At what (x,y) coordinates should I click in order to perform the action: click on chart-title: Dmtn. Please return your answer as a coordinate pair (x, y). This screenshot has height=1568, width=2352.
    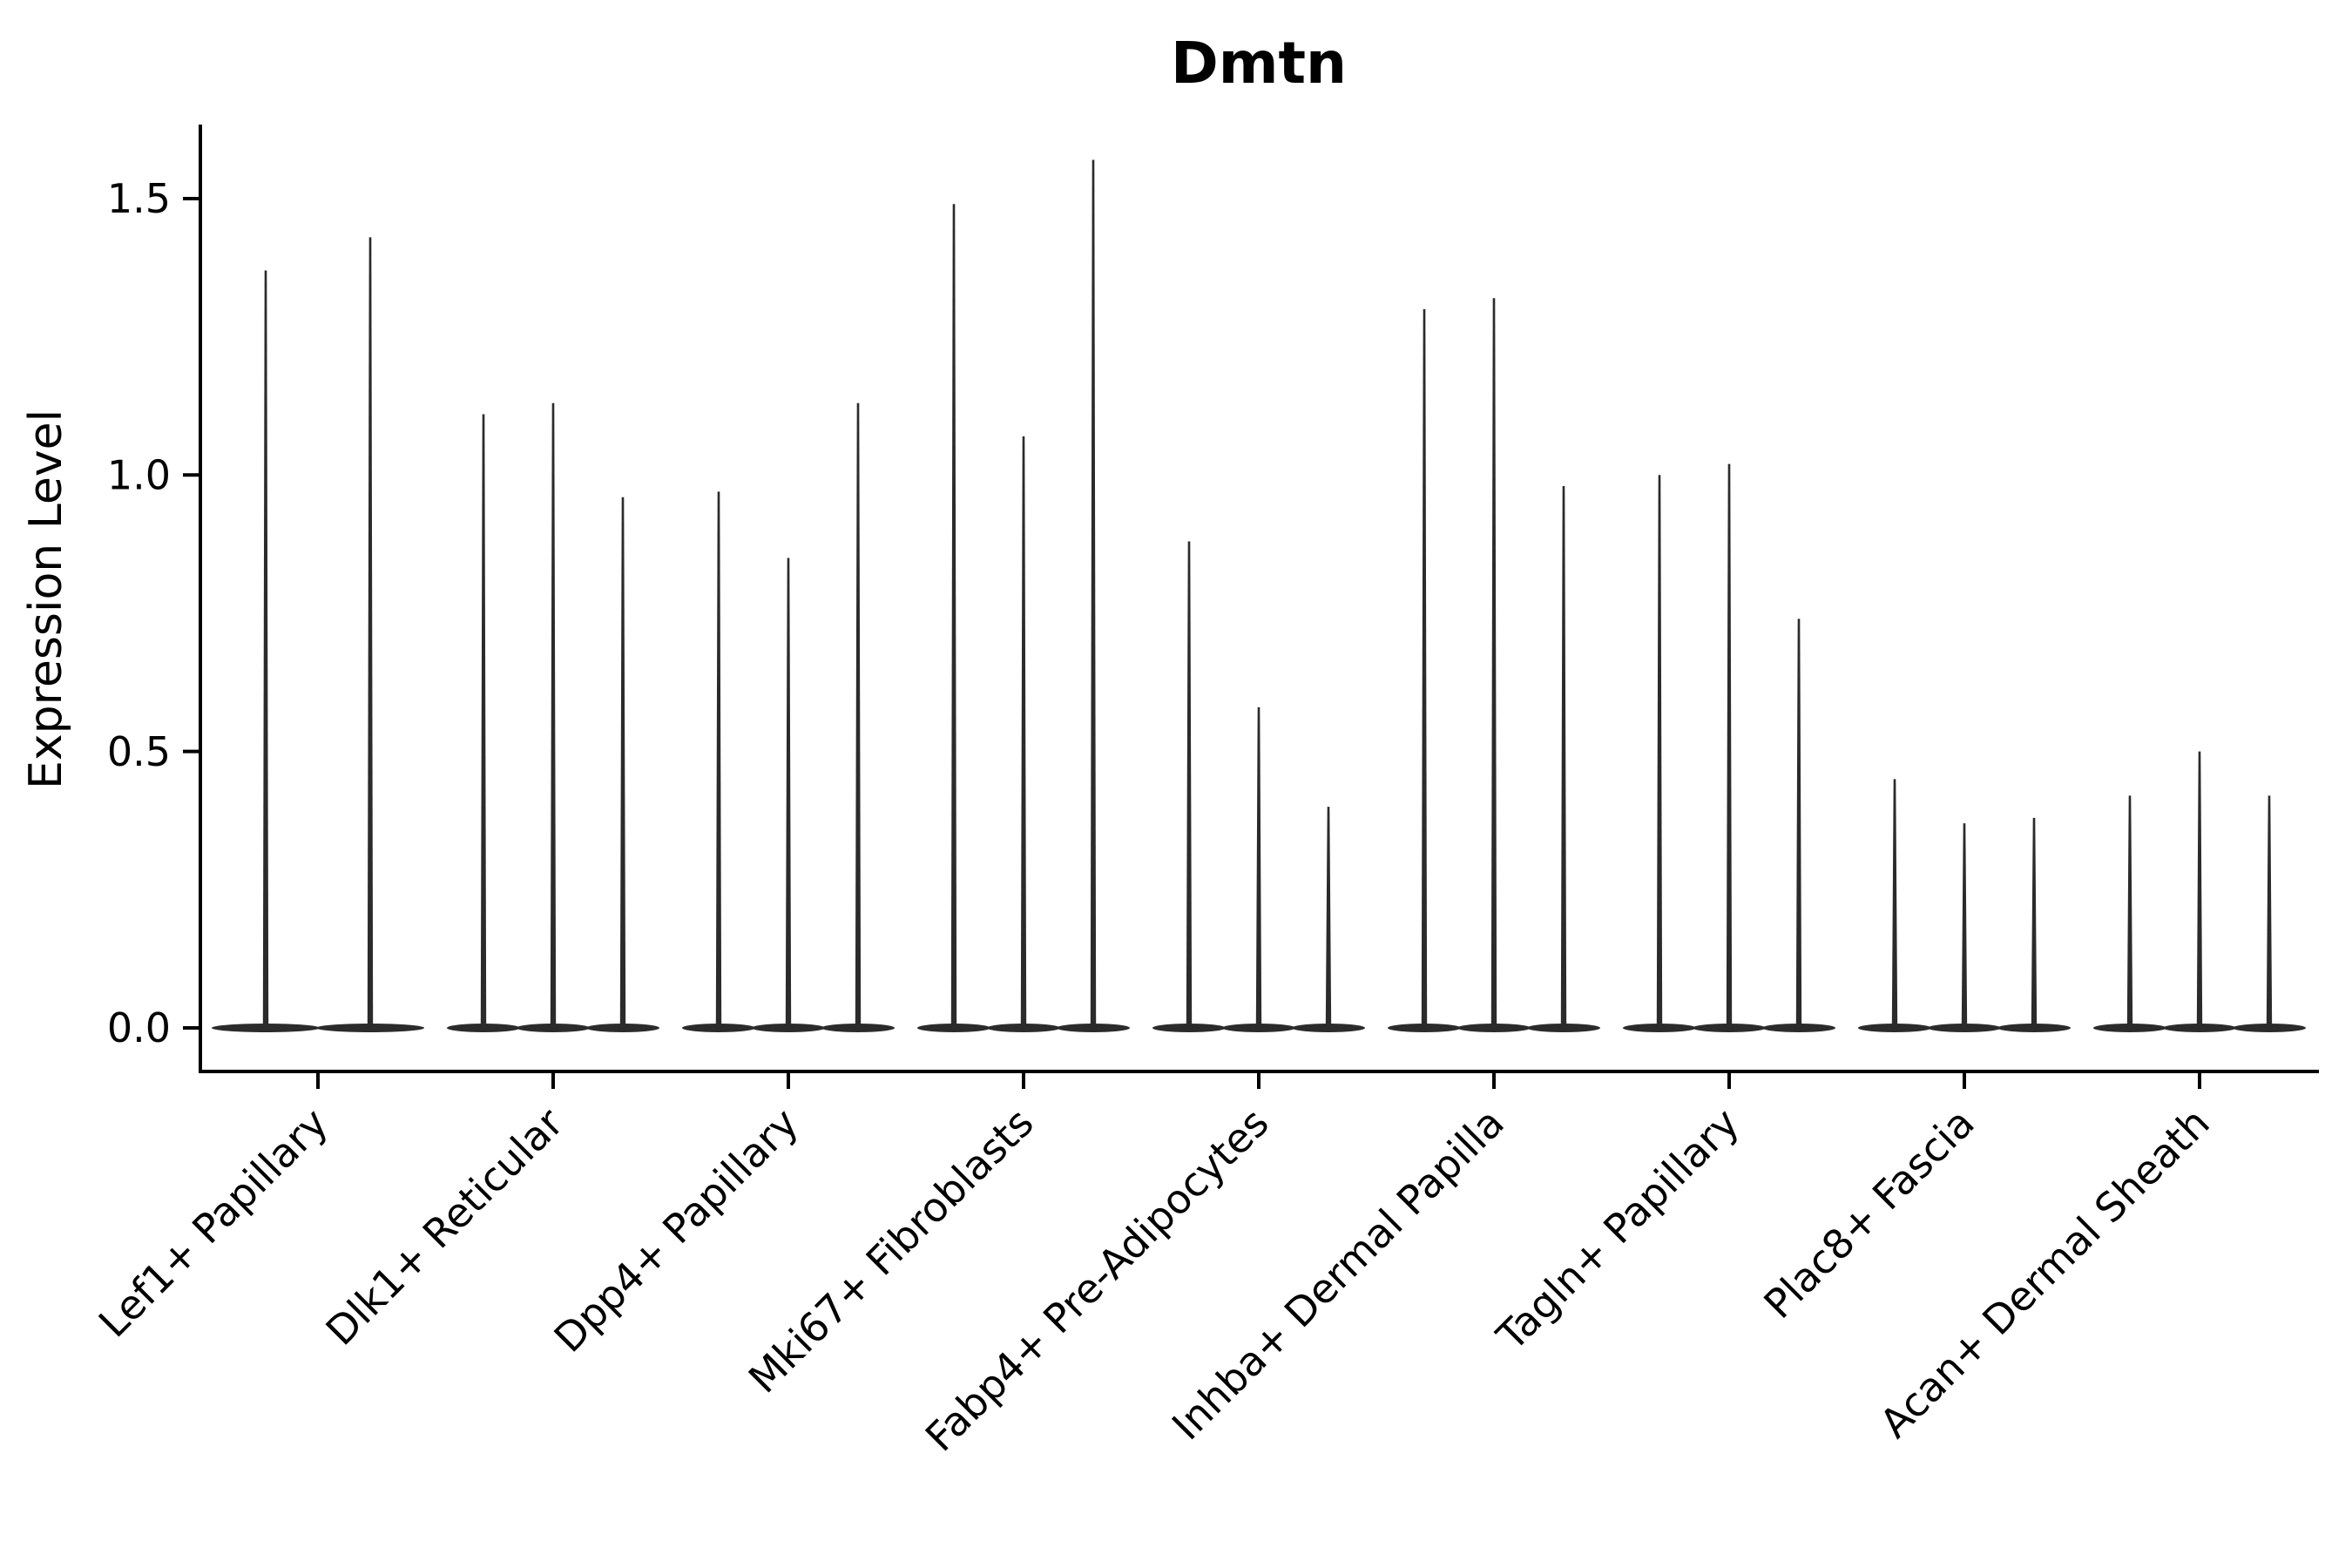
    Looking at the image, I should click on (1259, 64).